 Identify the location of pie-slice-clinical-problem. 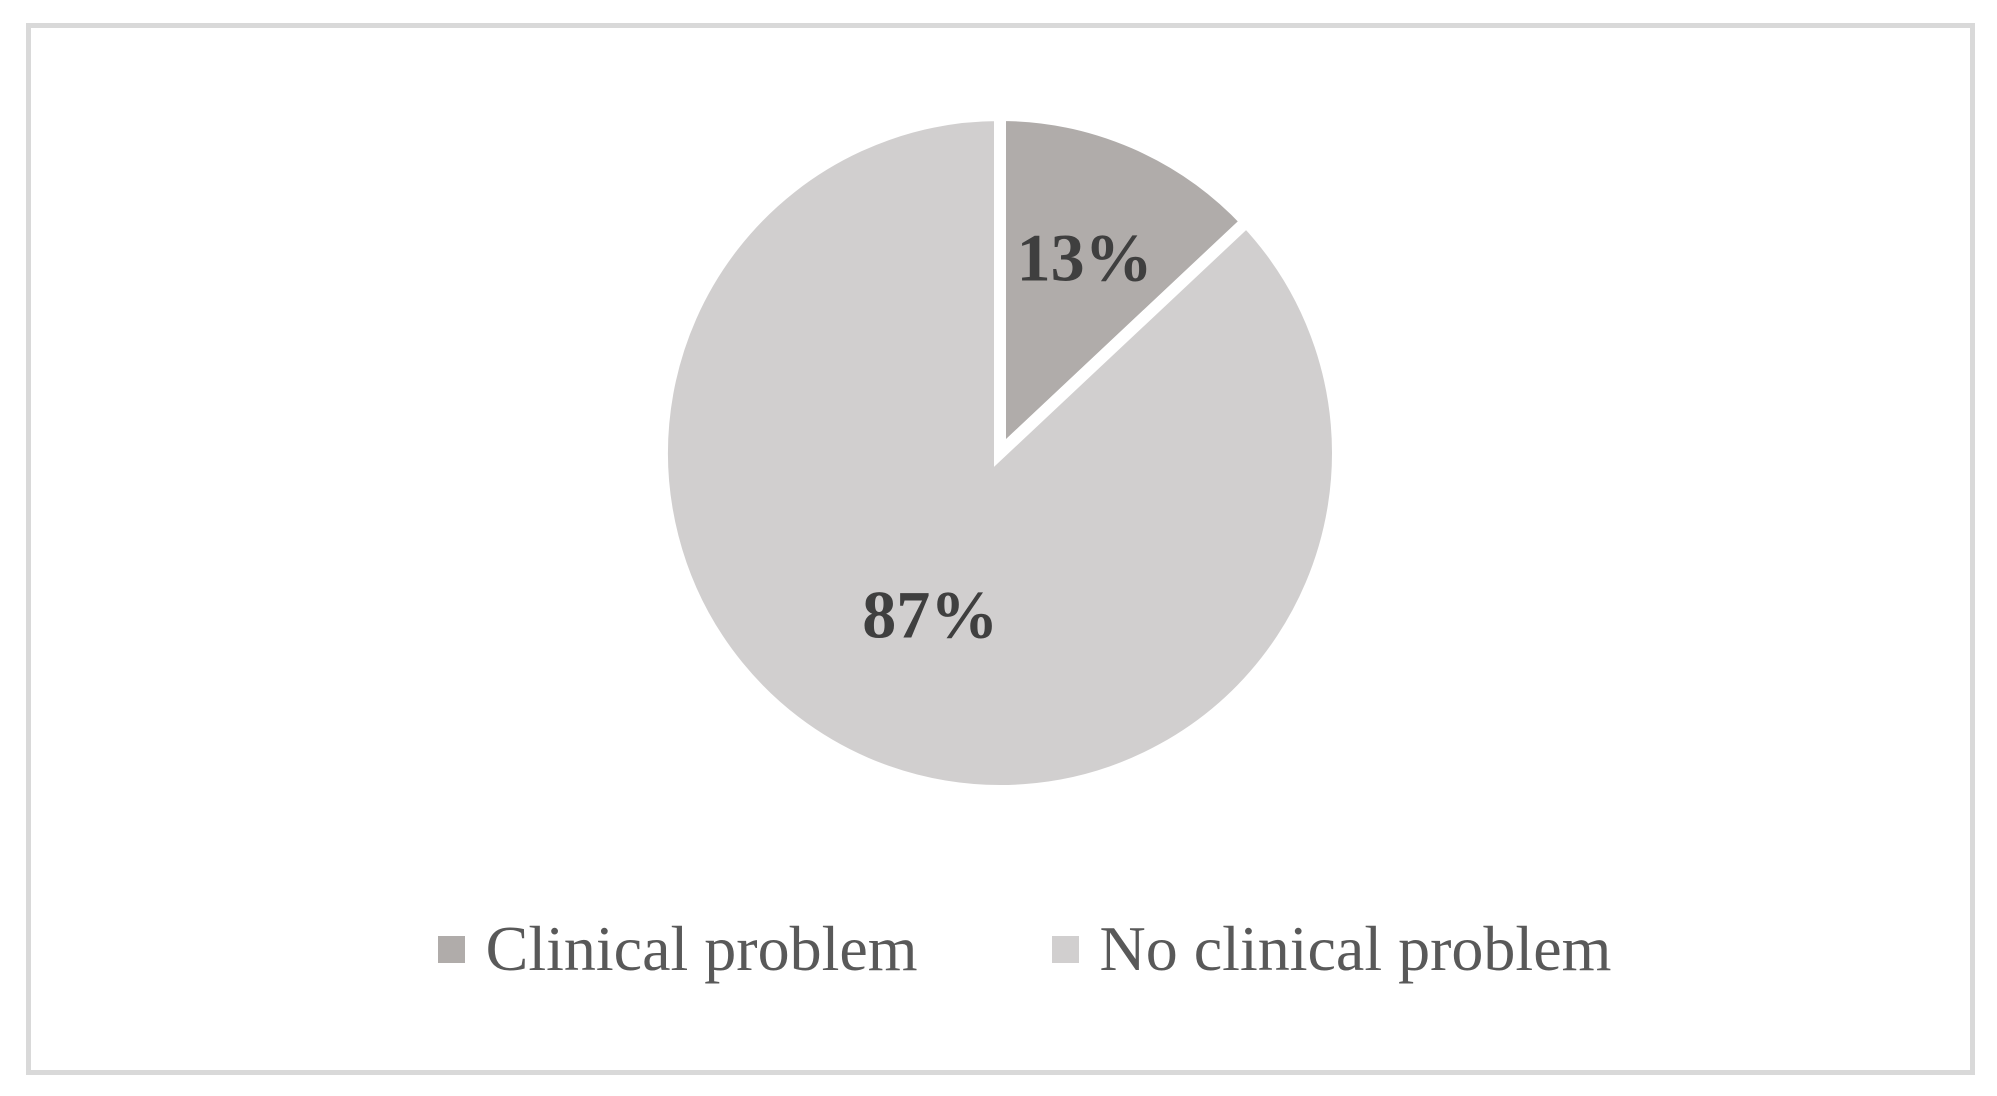
(1124, 287).